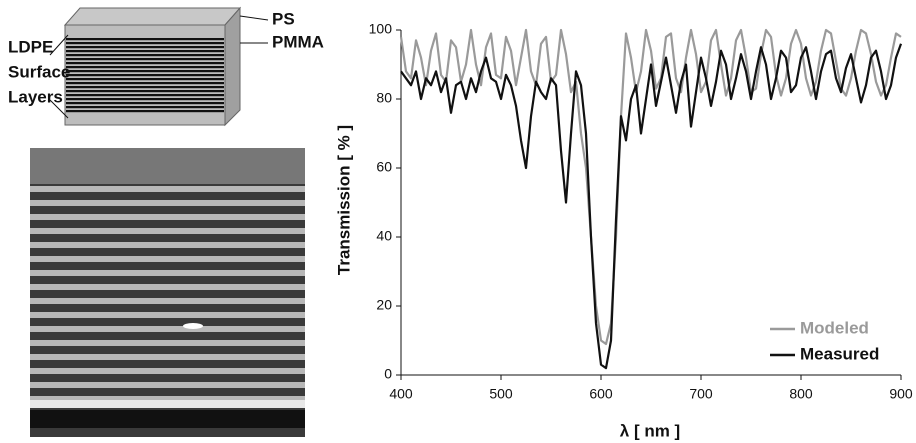  I want to click on x-tick-label: 700, so click(701, 394).